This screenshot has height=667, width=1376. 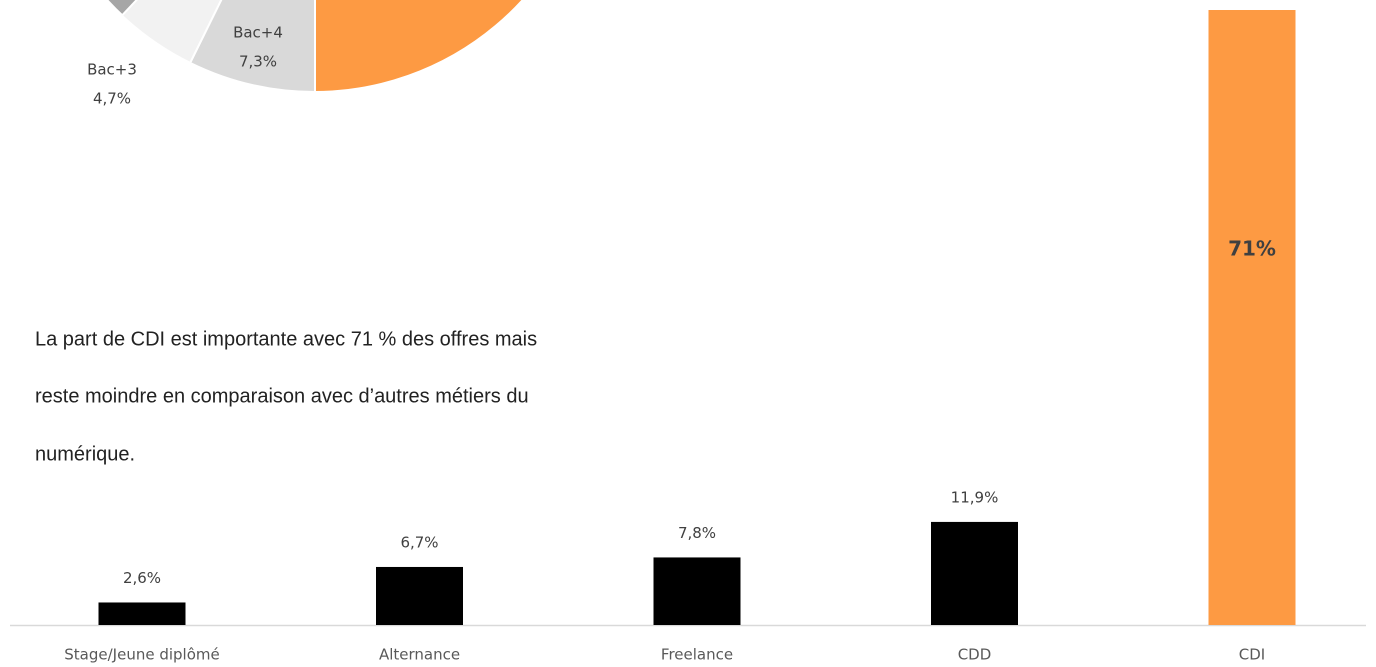 What do you see at coordinates (141, 655) in the screenshot?
I see `category-label: Stage/Jeune diplômé` at bounding box center [141, 655].